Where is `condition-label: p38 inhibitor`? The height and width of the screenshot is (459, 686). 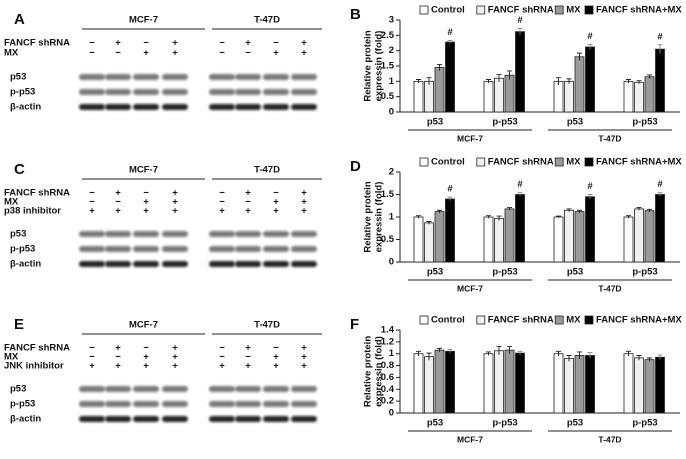 condition-label: p38 inhibitor is located at coordinates (32, 211).